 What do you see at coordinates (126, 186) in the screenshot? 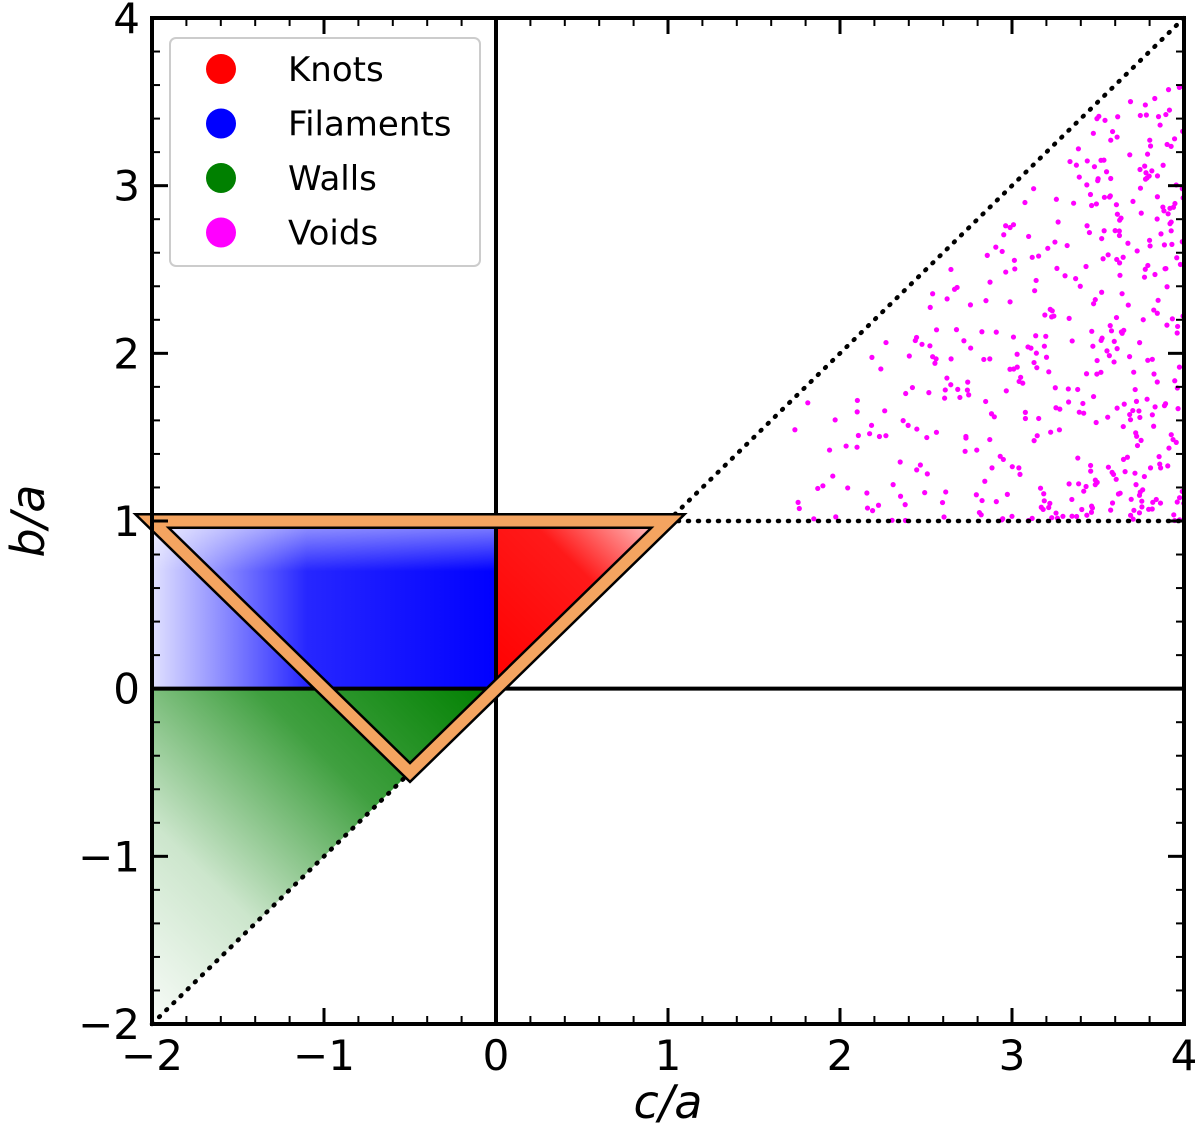
I see `y-tick-label: 3` at bounding box center [126, 186].